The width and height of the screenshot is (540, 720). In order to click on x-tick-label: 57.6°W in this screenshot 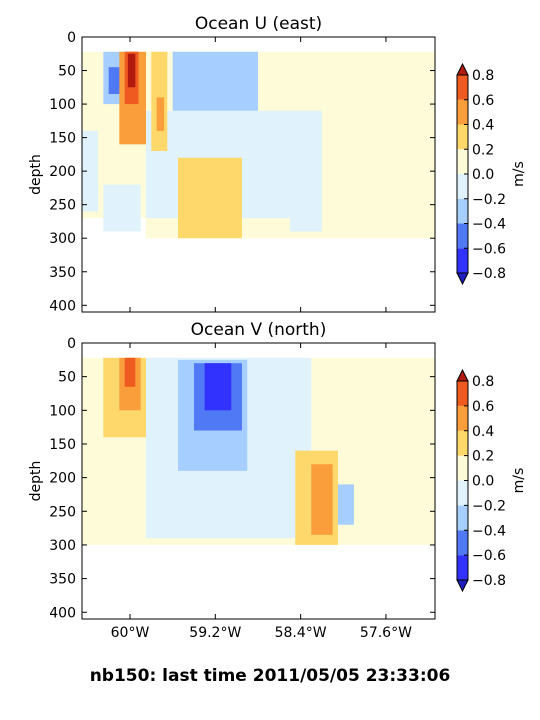, I will do `click(386, 633)`.